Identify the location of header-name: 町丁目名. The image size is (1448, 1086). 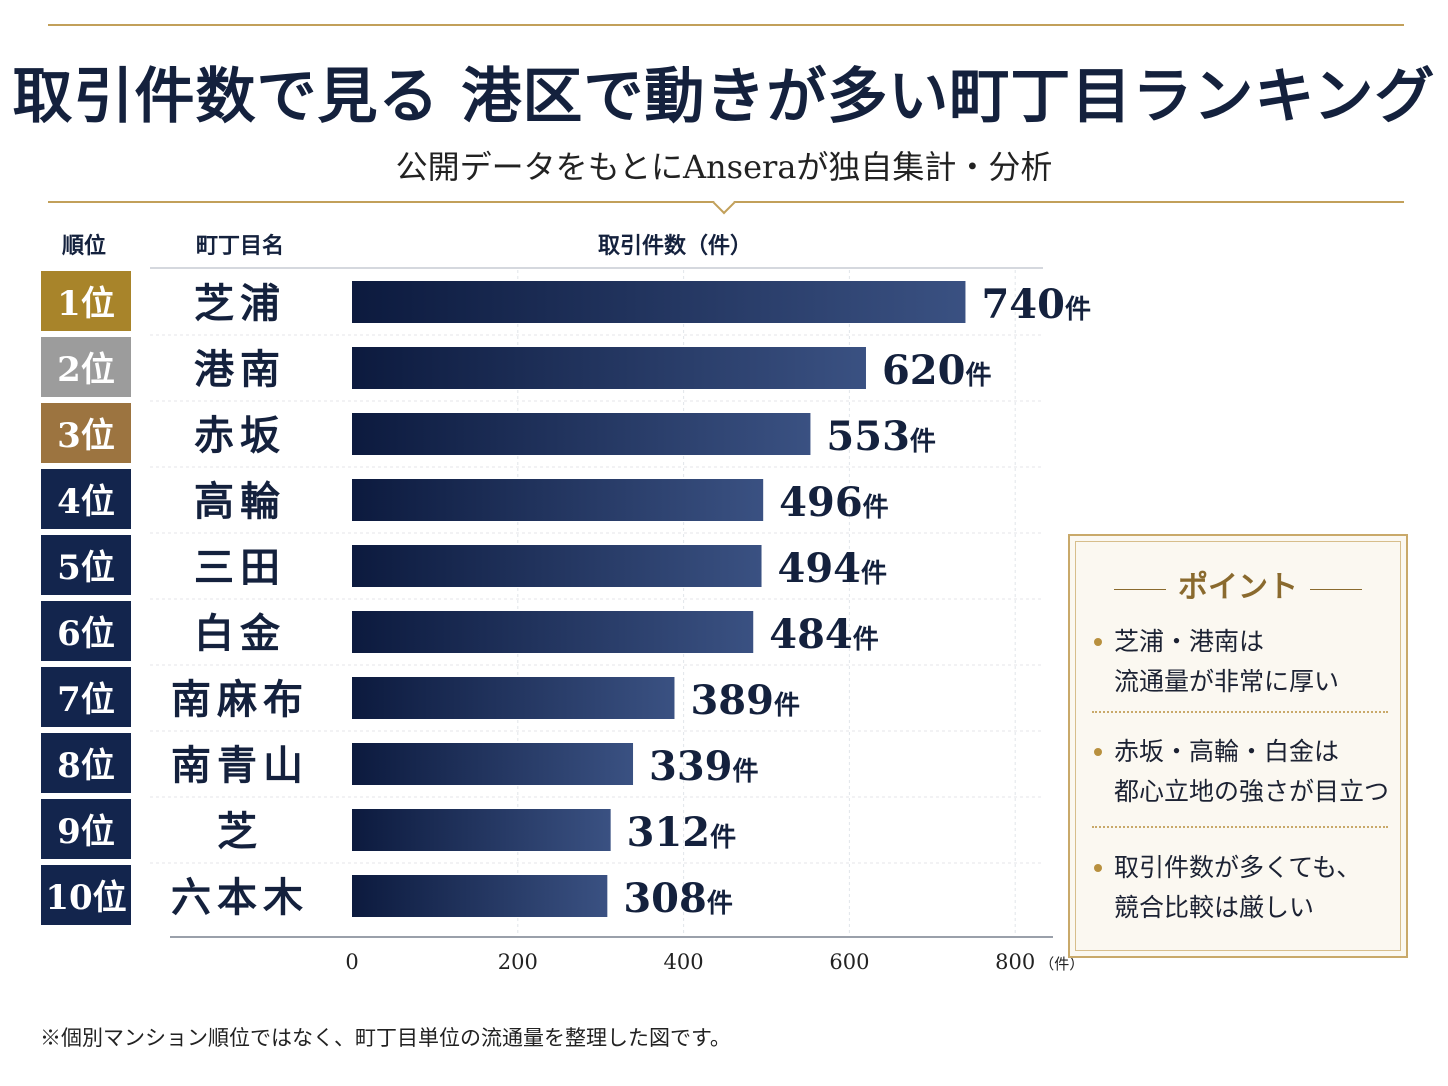
(240, 246).